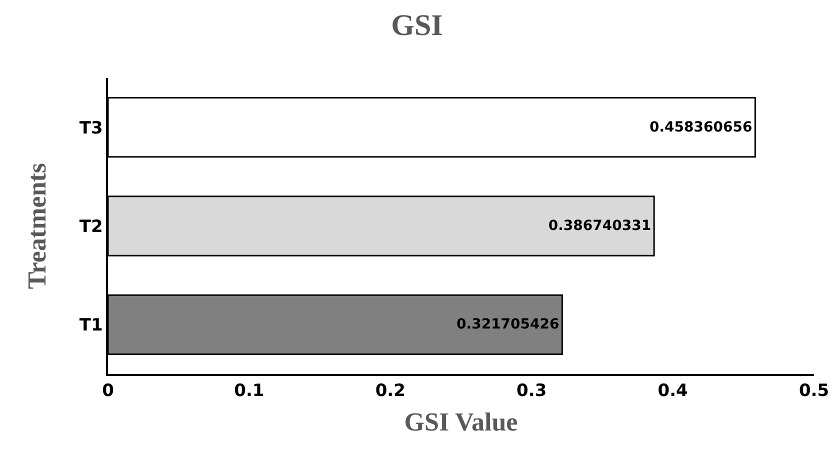  What do you see at coordinates (814, 391) in the screenshot?
I see `x-tick-label: 0.5` at bounding box center [814, 391].